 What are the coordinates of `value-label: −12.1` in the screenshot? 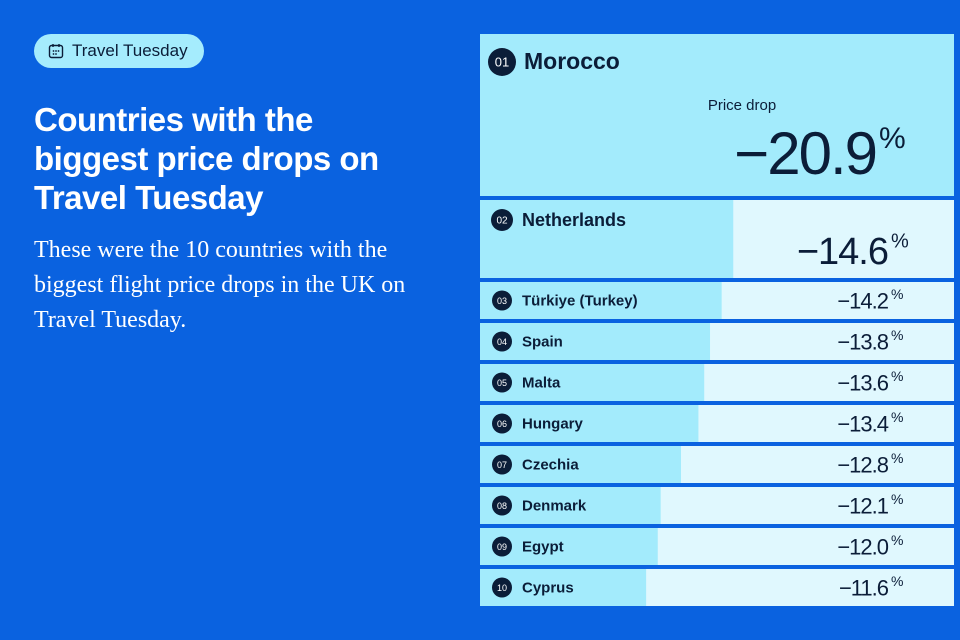 It's located at (862, 505).